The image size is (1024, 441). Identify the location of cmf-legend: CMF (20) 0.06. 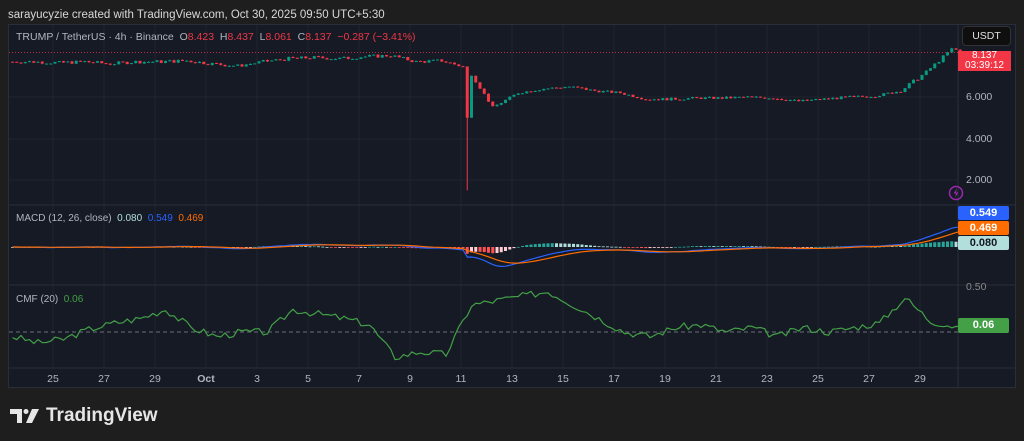
(49, 299).